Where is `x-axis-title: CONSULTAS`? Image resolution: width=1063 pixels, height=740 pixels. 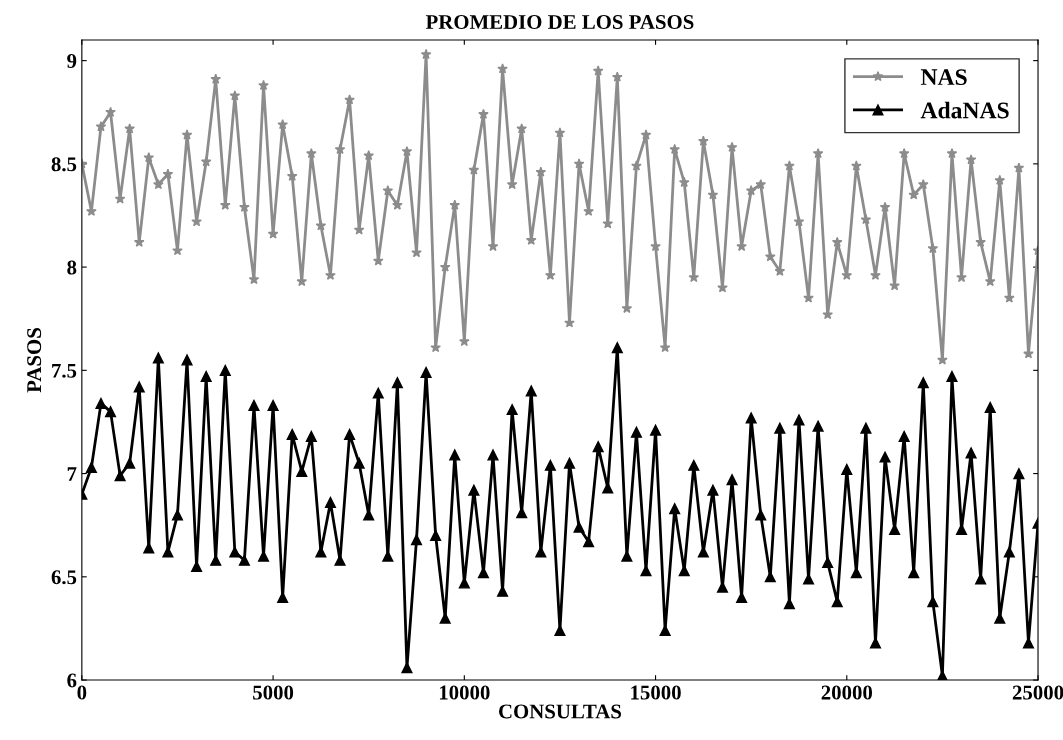
x-axis-title: CONSULTAS is located at coordinates (560, 711).